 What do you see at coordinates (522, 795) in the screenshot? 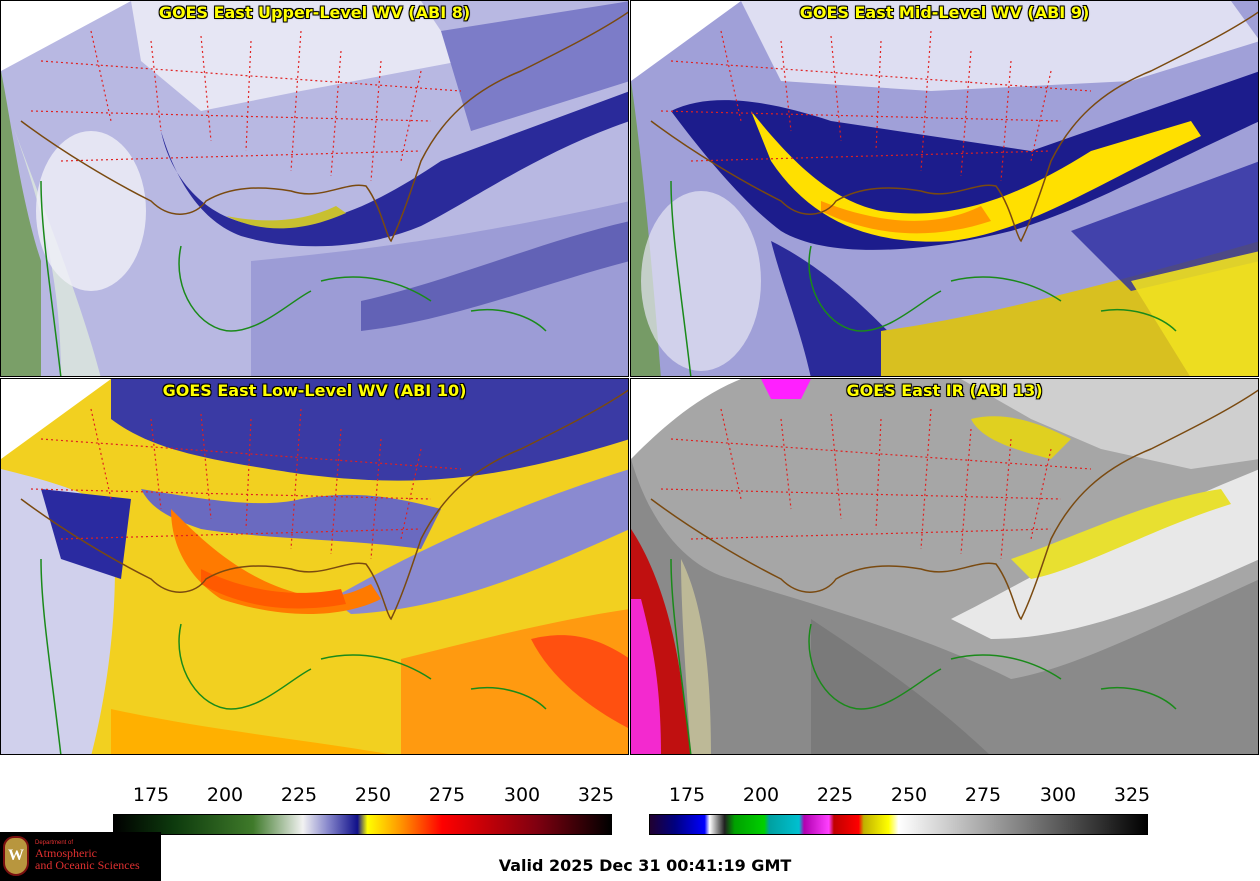
I see `wv-tick-label: 300` at bounding box center [522, 795].